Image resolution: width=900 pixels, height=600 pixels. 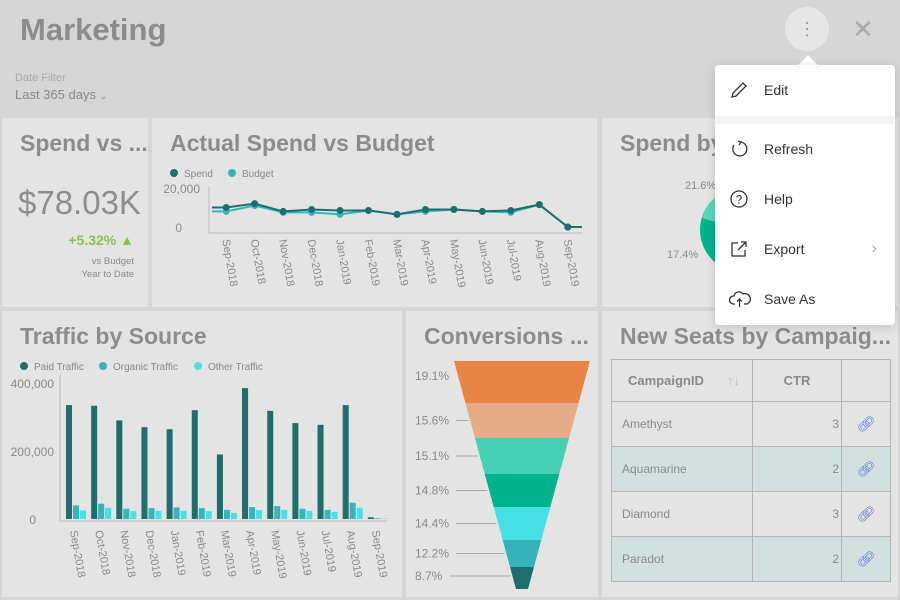 What do you see at coordinates (258, 261) in the screenshot?
I see `x-tick-label: Oct-2018` at bounding box center [258, 261].